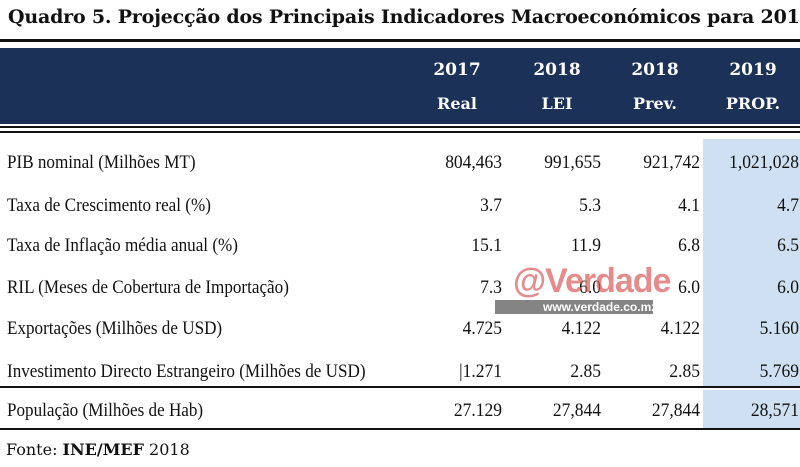  What do you see at coordinates (590, 205) in the screenshot?
I see `cell: 5.3` at bounding box center [590, 205].